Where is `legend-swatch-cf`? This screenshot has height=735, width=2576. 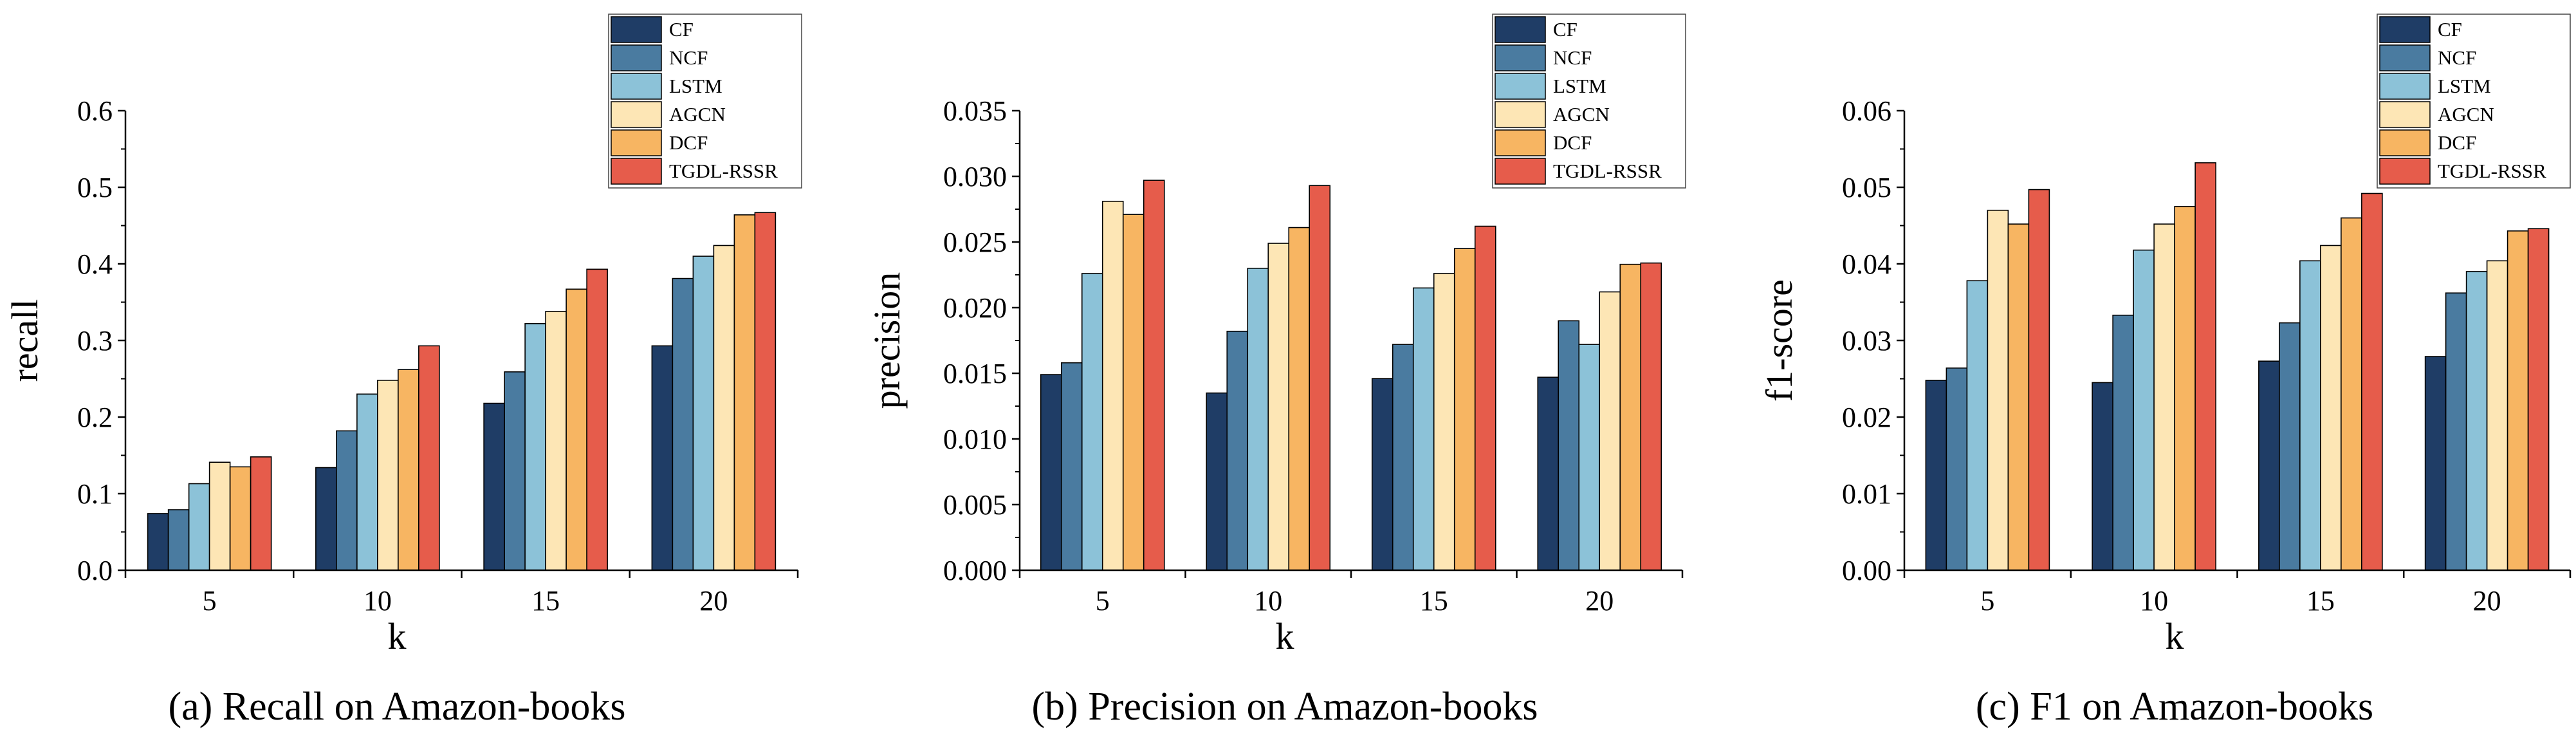
legend-swatch-cf is located at coordinates (2405, 29).